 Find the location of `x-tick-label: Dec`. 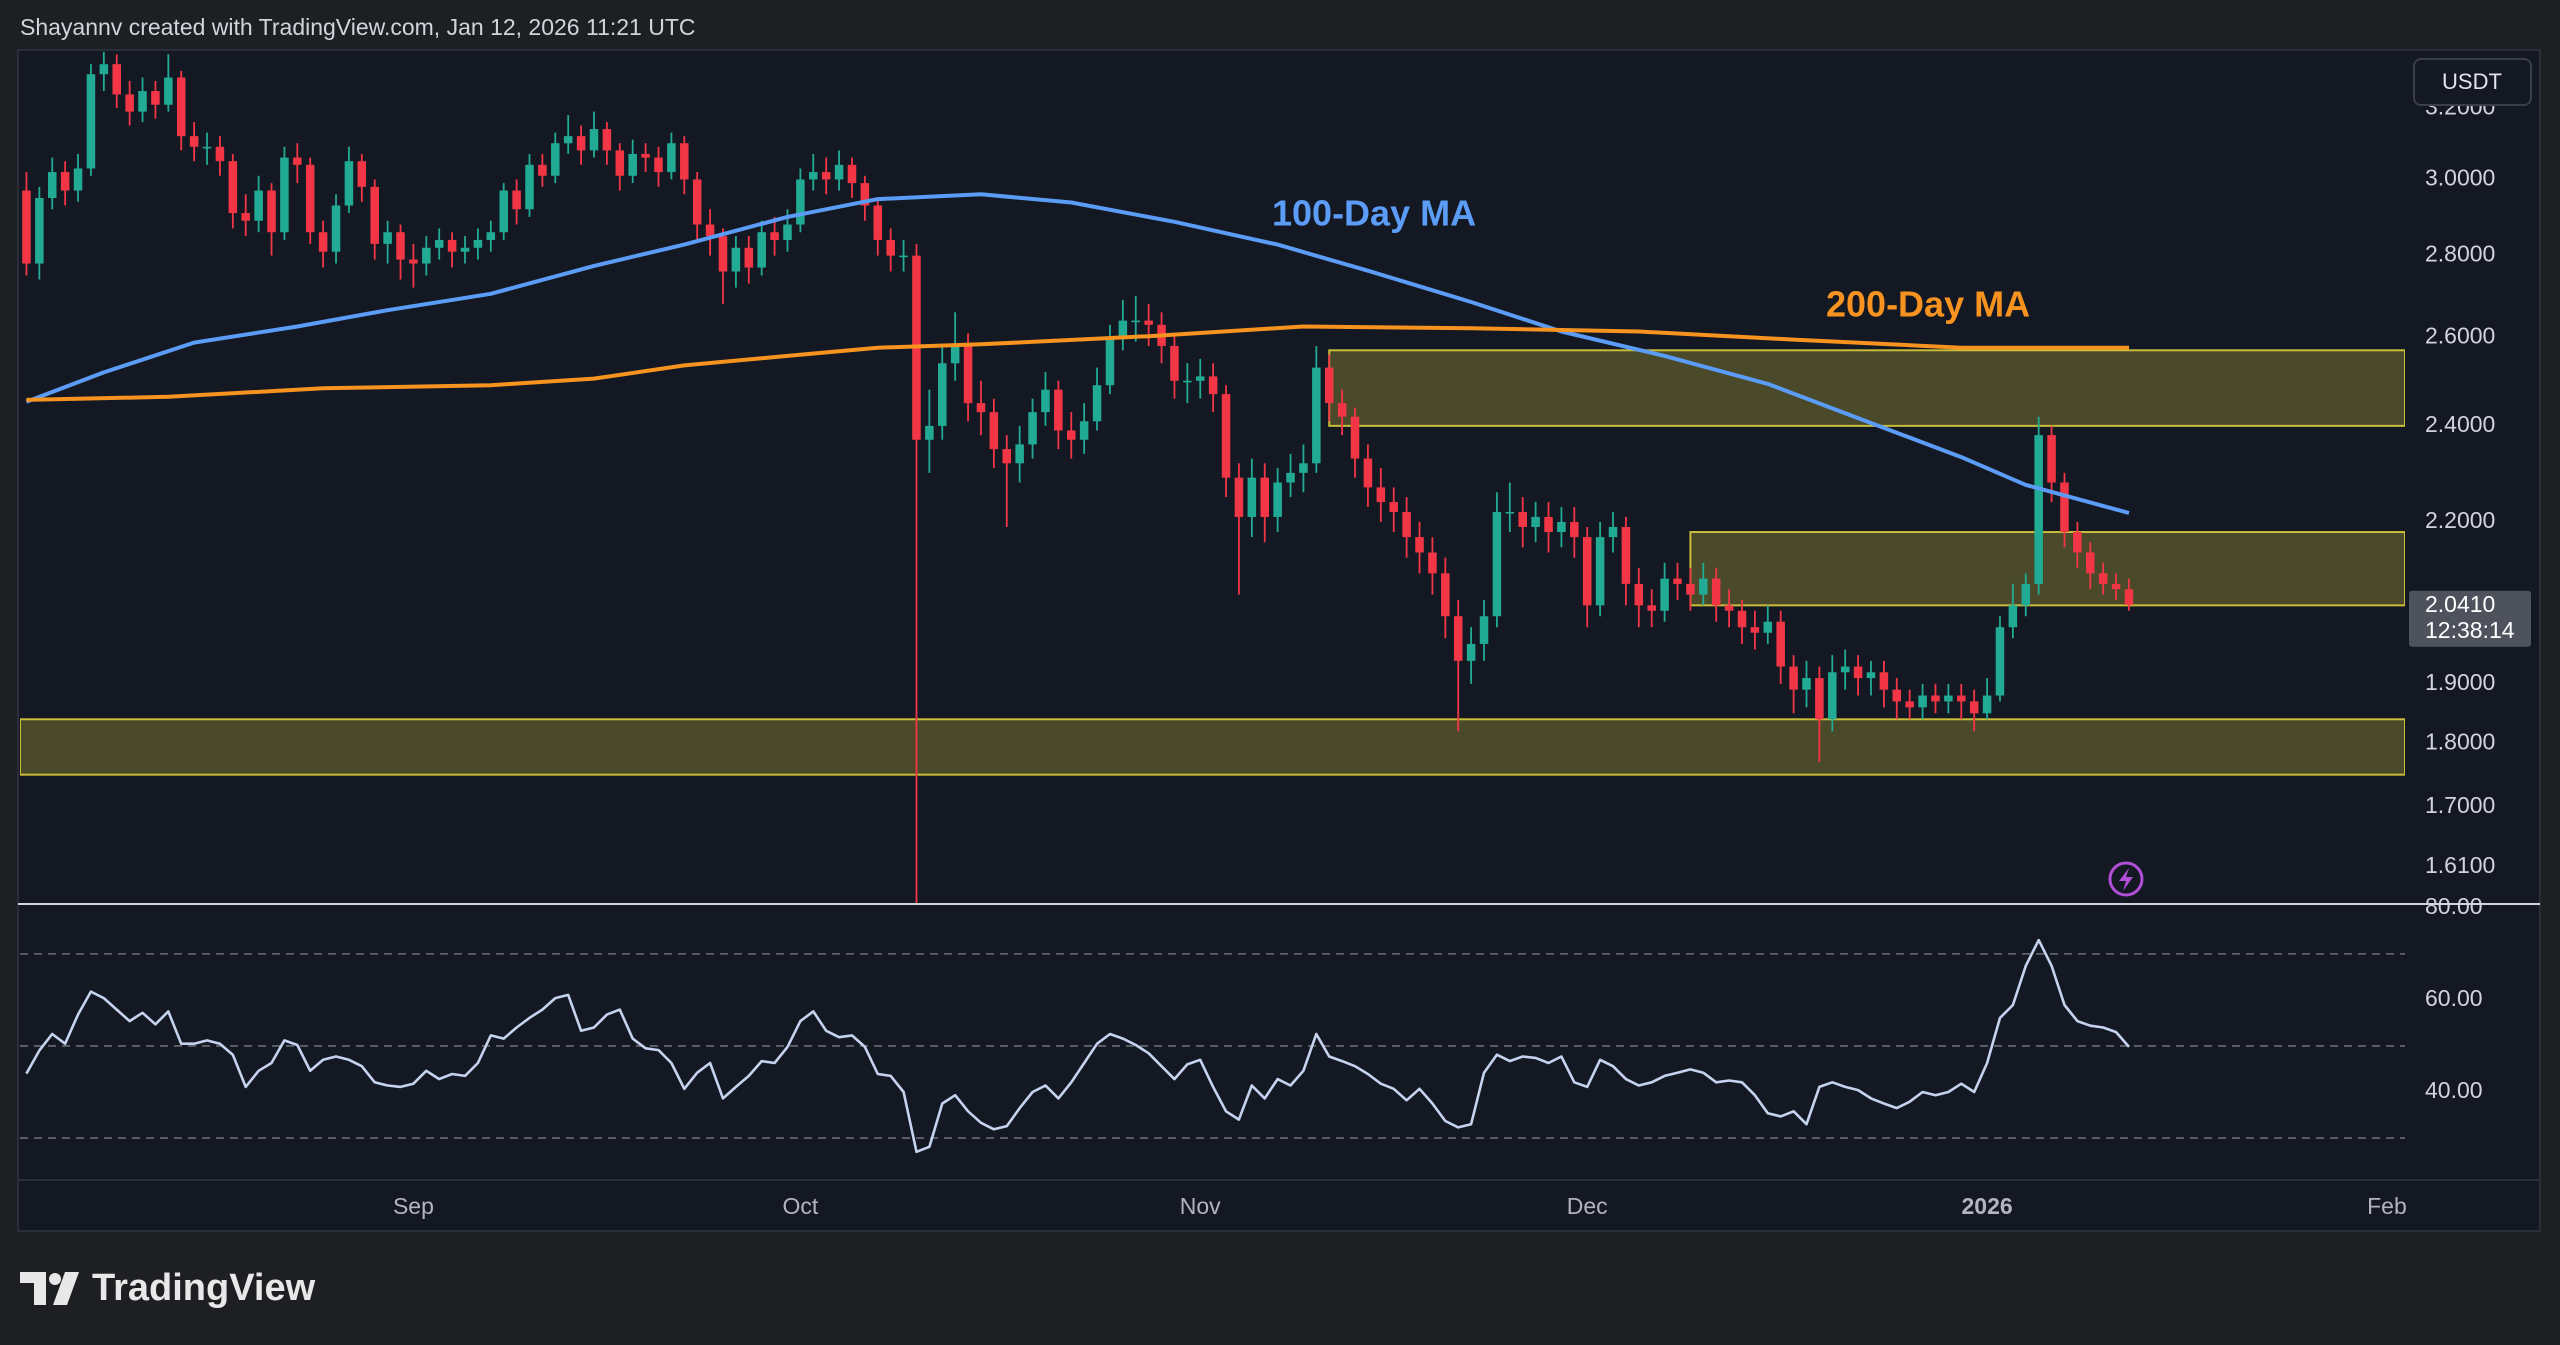

x-tick-label: Dec is located at coordinates (1587, 1206).